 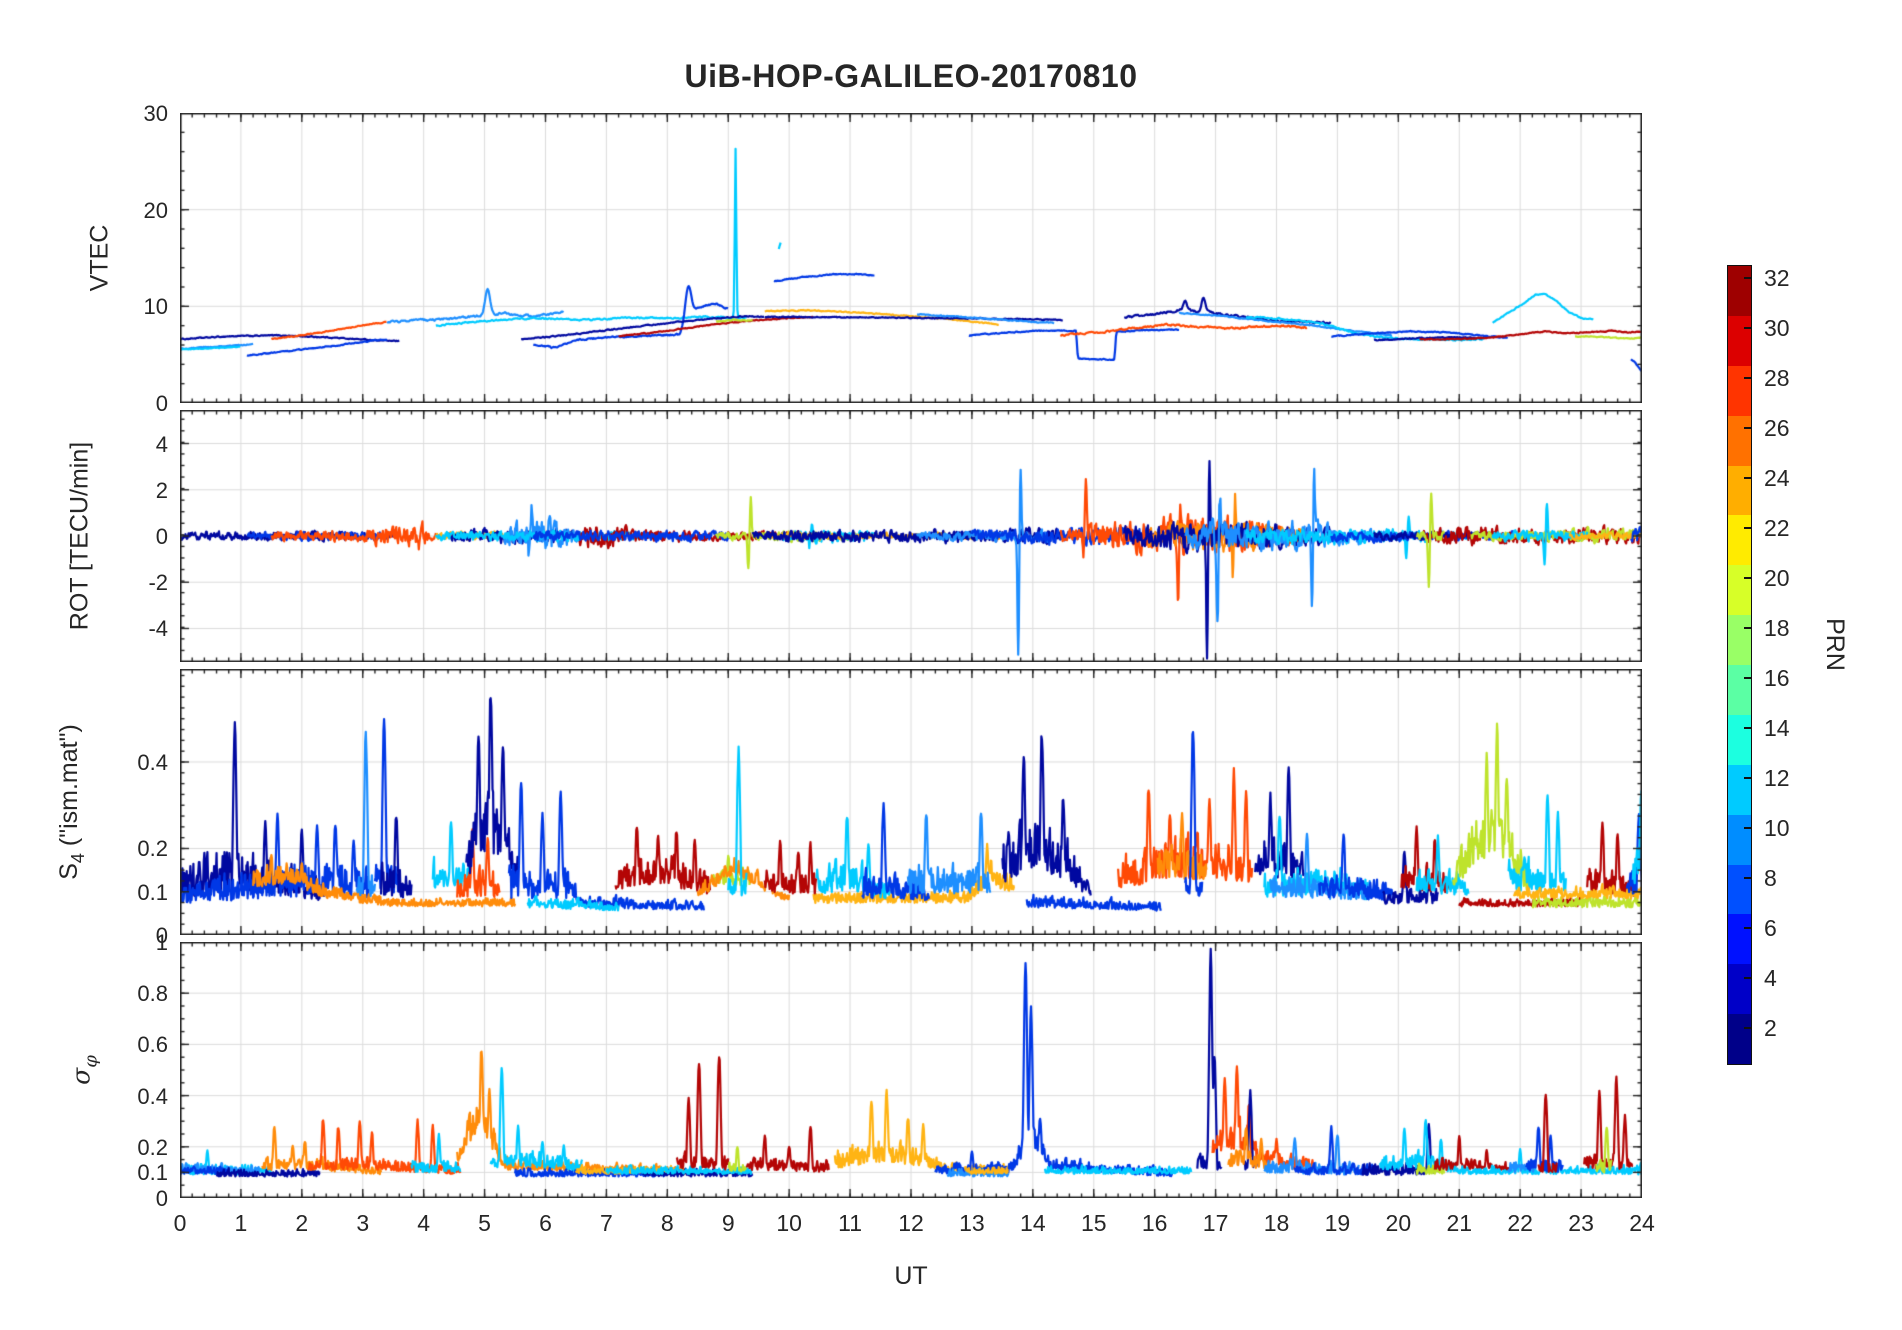 What do you see at coordinates (1777, 327) in the screenshot?
I see `colorbar-tick-label: 30` at bounding box center [1777, 327].